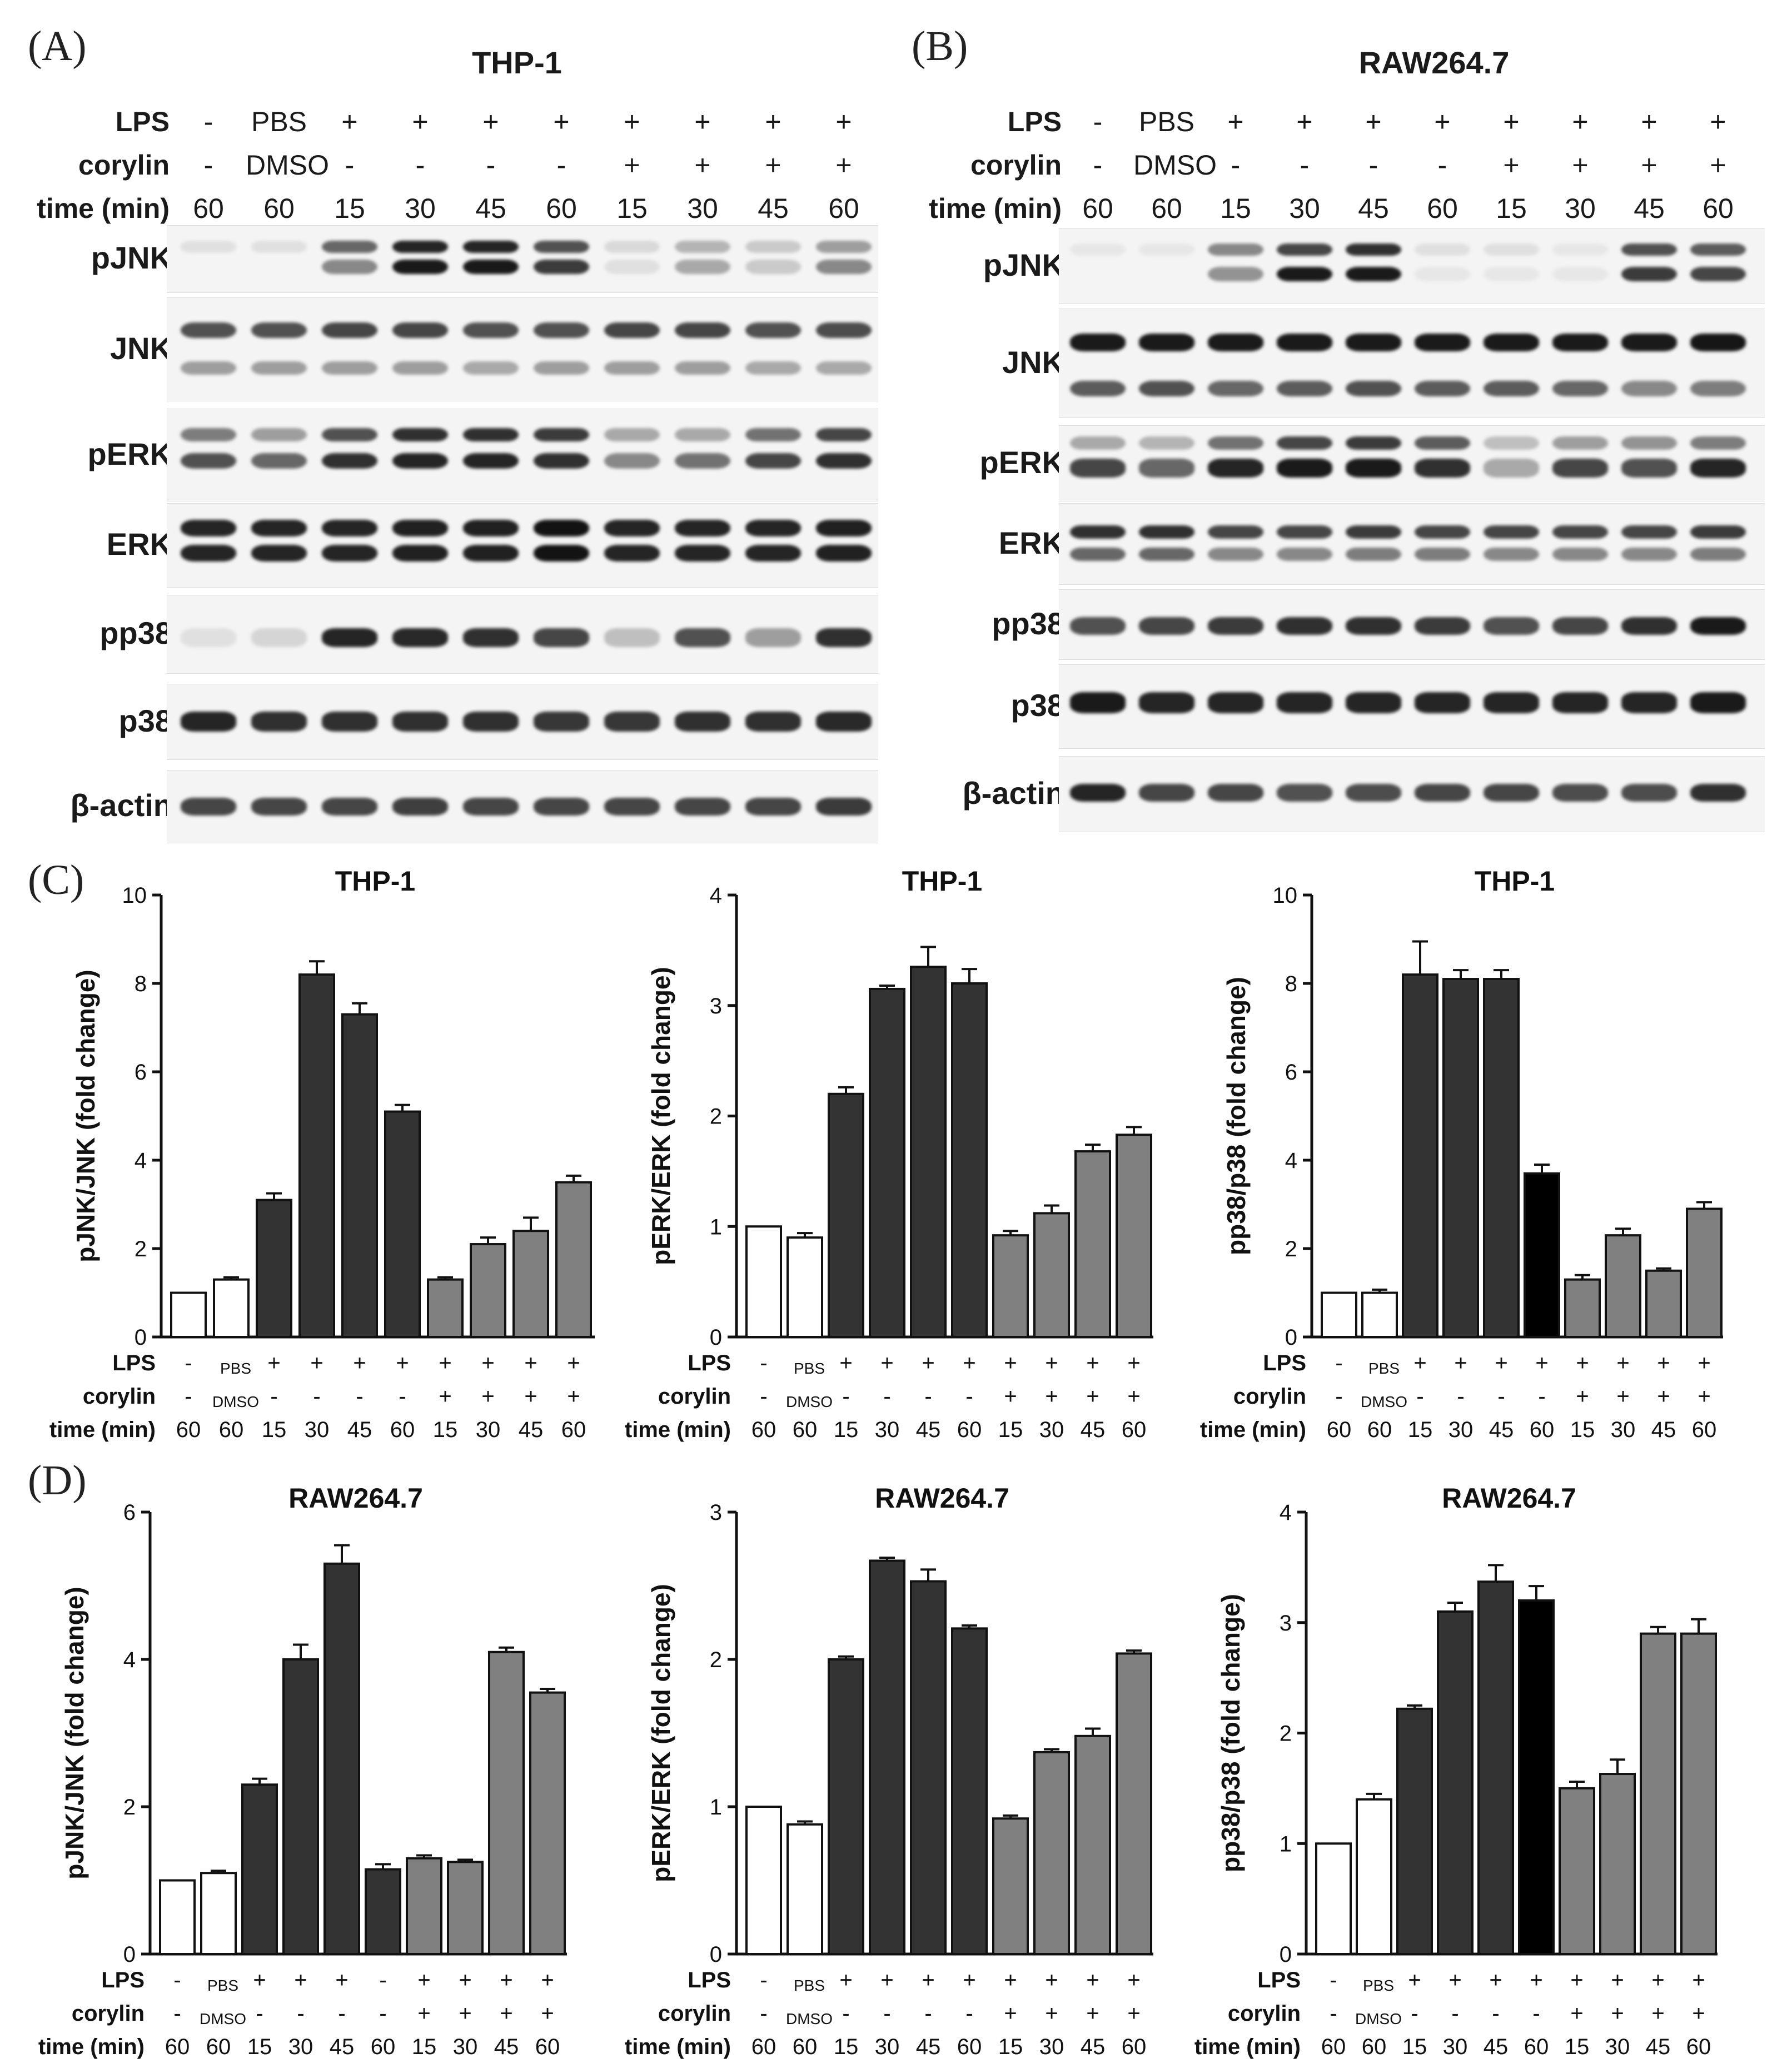 The height and width of the screenshot is (2068, 1792). I want to click on blot-a-row-1-cell: +, so click(843, 165).